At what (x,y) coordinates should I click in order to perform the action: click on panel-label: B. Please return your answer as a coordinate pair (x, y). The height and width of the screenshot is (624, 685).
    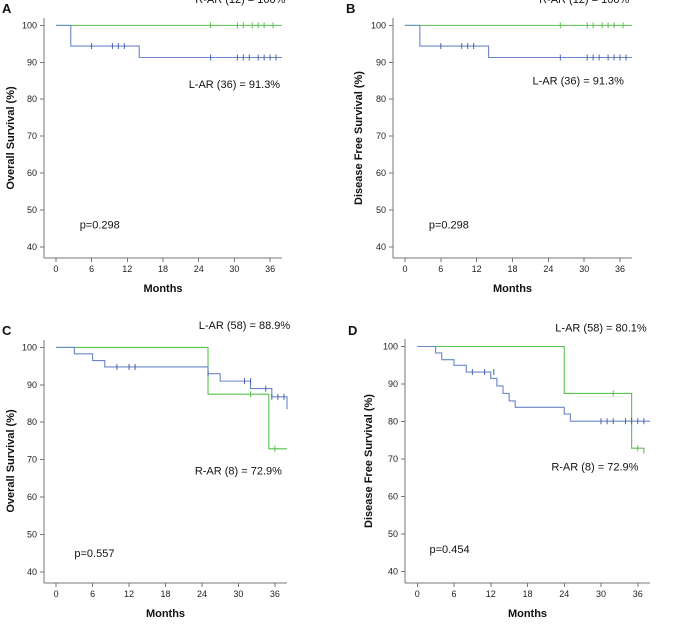
    Looking at the image, I should click on (350, 8).